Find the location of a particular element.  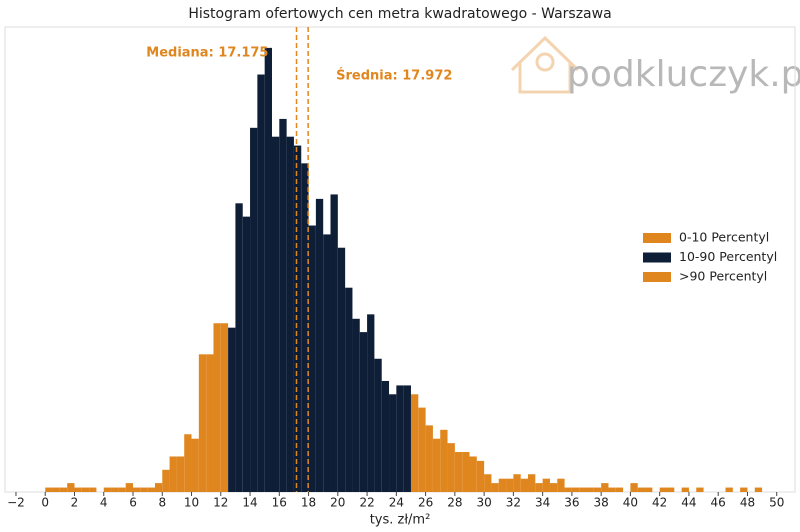

logo is located at coordinates (545, 64).